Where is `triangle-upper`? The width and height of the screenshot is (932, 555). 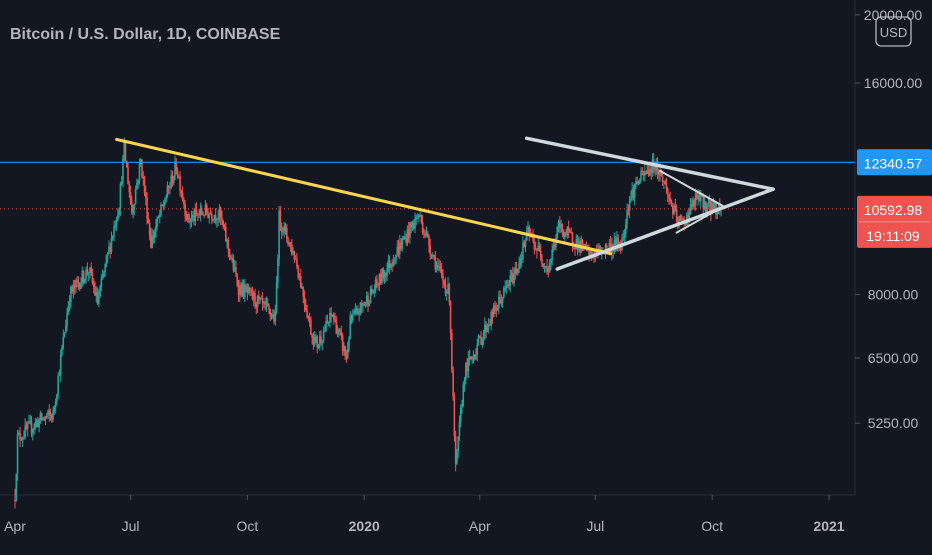
triangle-upper is located at coordinates (650, 163).